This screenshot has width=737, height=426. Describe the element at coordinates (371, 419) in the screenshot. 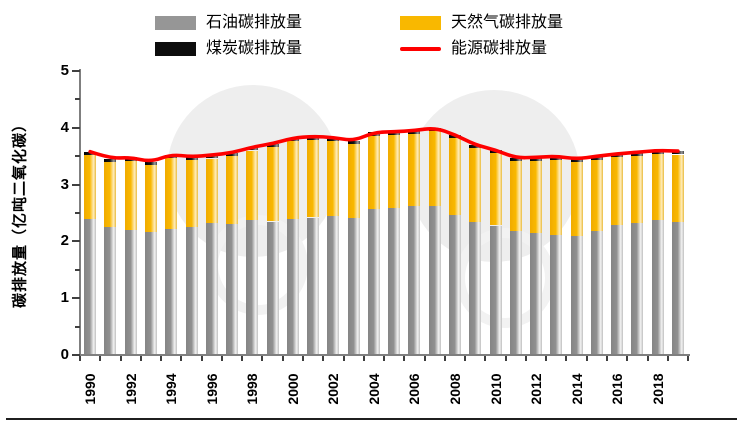

I see `footer-rule` at that location.